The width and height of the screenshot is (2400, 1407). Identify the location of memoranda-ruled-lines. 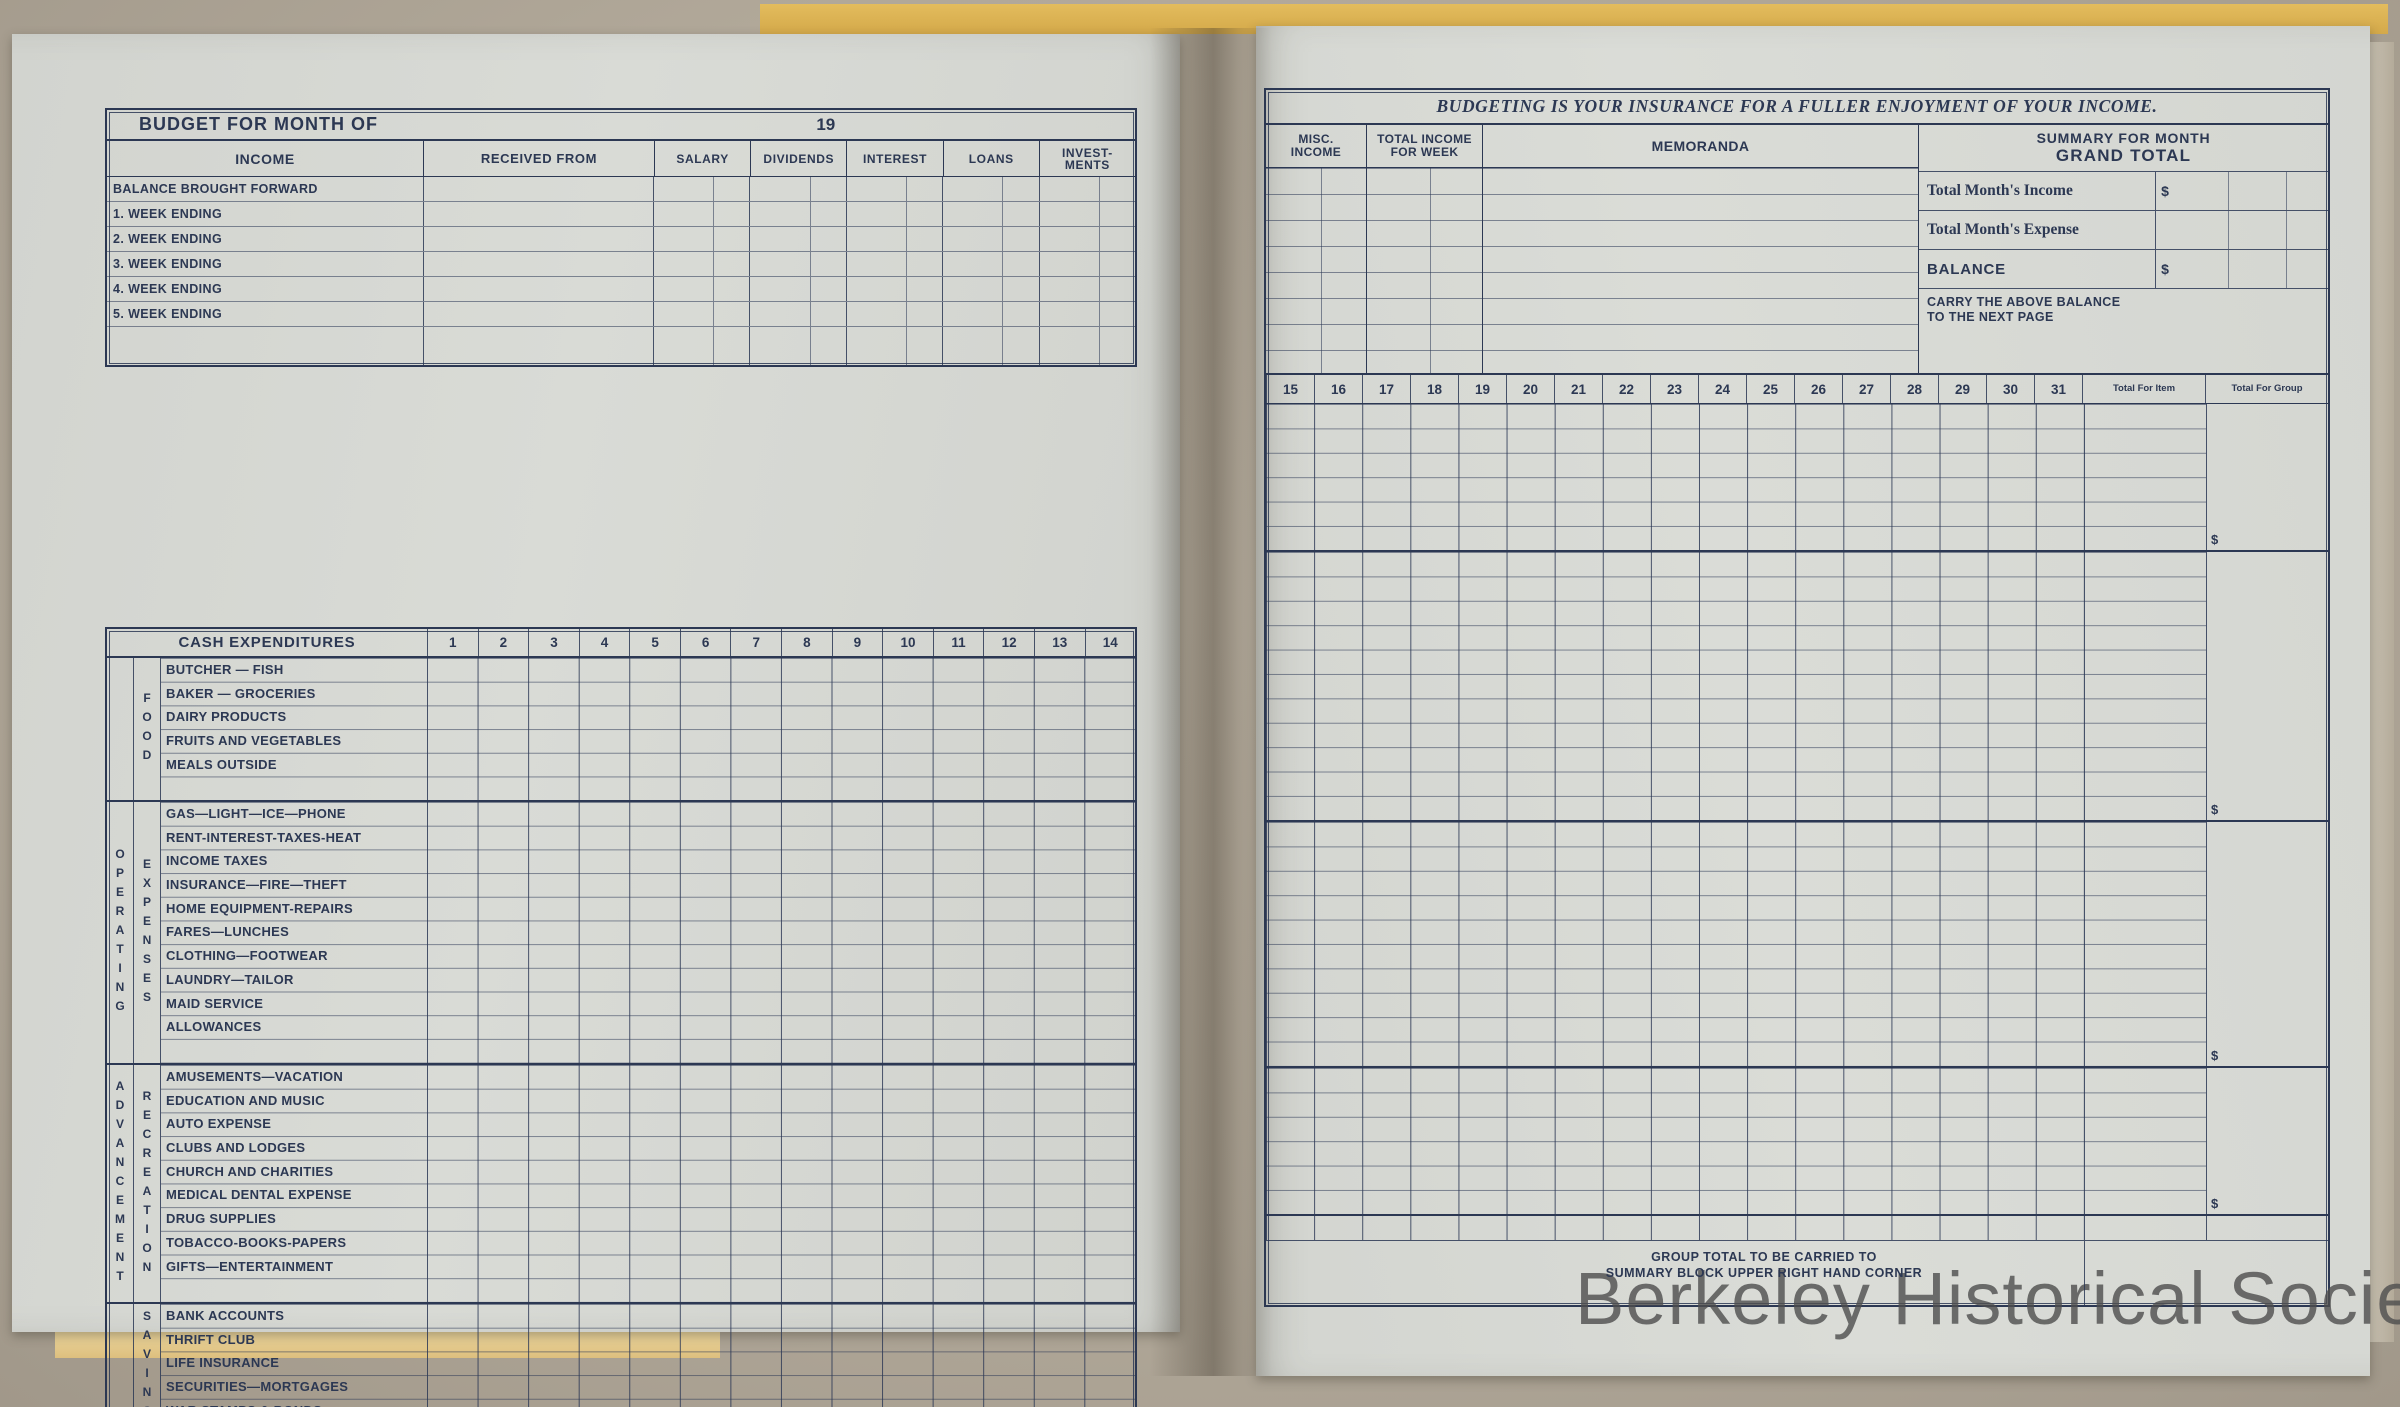
(1700, 270).